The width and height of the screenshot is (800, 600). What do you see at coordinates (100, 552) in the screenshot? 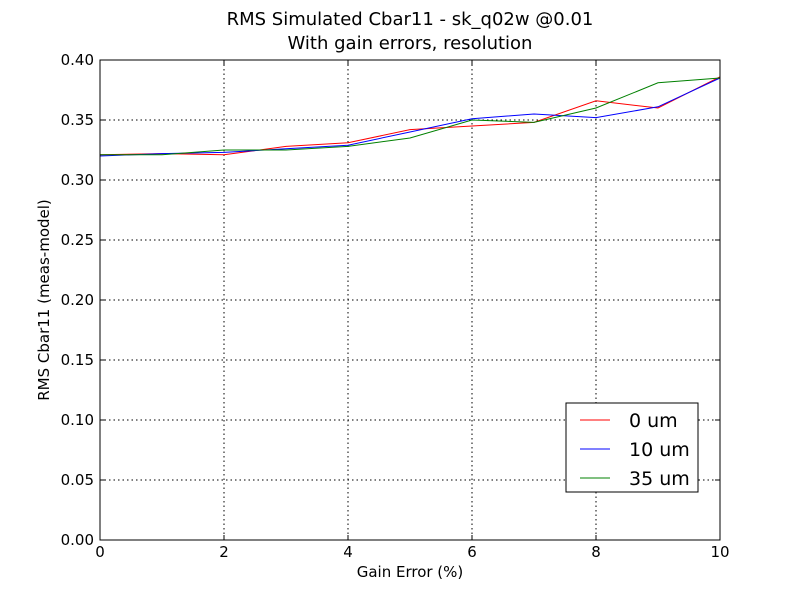
I see `x-tick-label: 0` at bounding box center [100, 552].